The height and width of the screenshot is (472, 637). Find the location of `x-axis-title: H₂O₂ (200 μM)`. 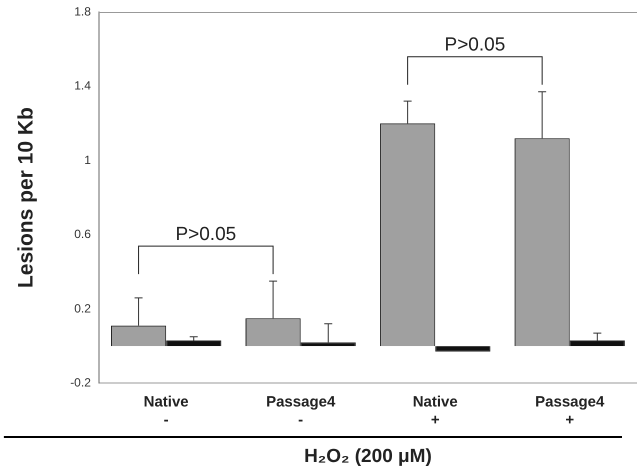

x-axis-title: H₂O₂ (200 μM) is located at coordinates (368, 456).